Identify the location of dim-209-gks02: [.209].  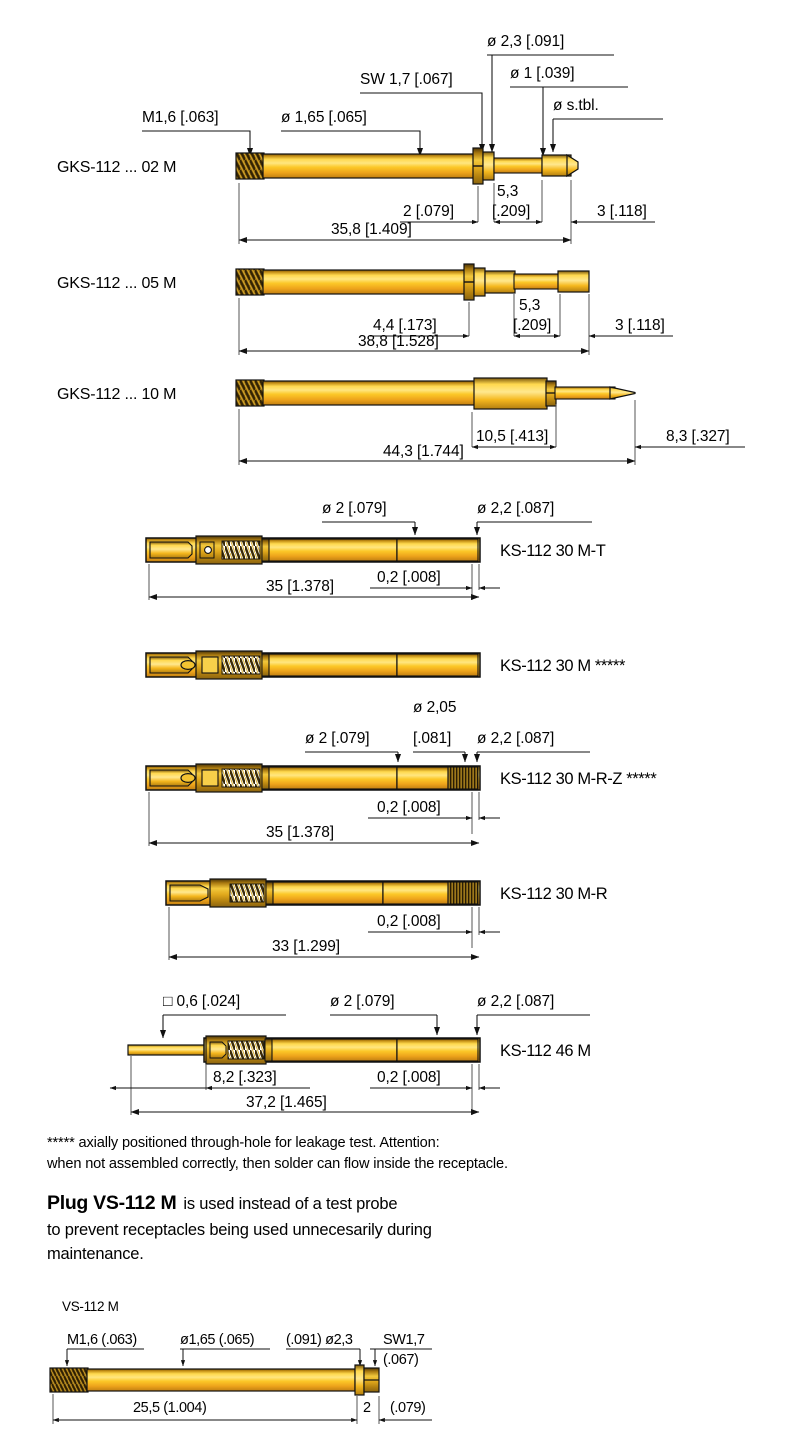
(511, 211).